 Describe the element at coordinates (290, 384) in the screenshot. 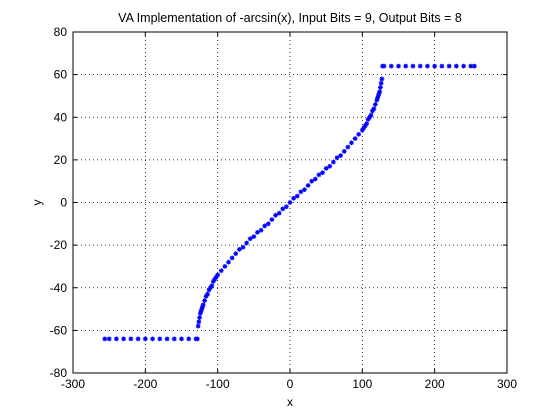

I see `x-tick-label: 0` at that location.